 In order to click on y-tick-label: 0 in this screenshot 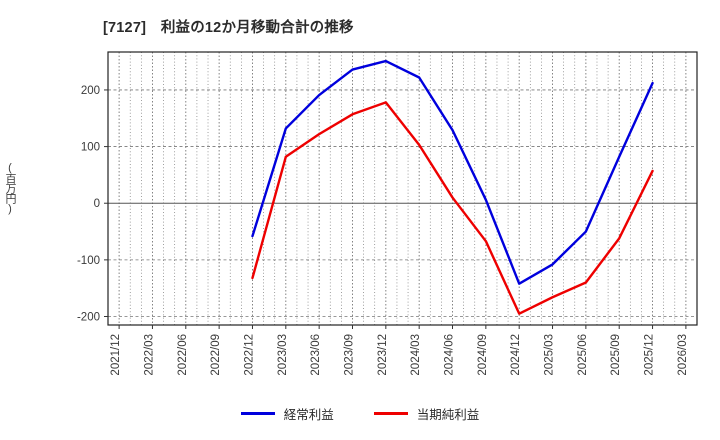, I will do `click(97, 204)`.